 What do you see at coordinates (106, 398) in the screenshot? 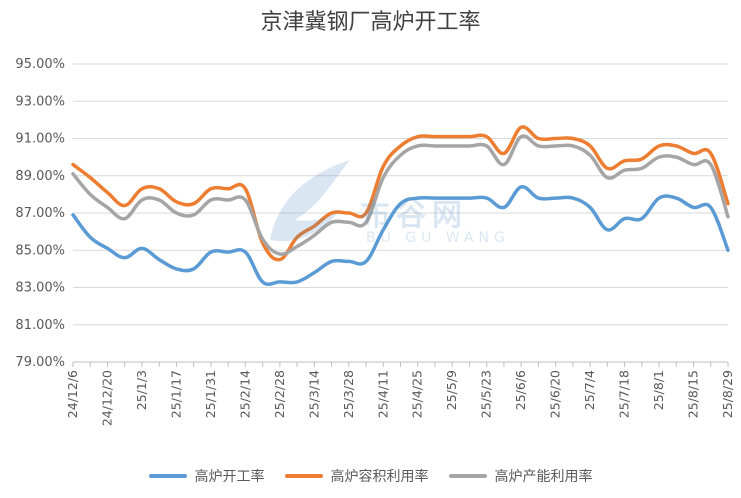
I see `x-tick-label: 24/12/20` at bounding box center [106, 398].